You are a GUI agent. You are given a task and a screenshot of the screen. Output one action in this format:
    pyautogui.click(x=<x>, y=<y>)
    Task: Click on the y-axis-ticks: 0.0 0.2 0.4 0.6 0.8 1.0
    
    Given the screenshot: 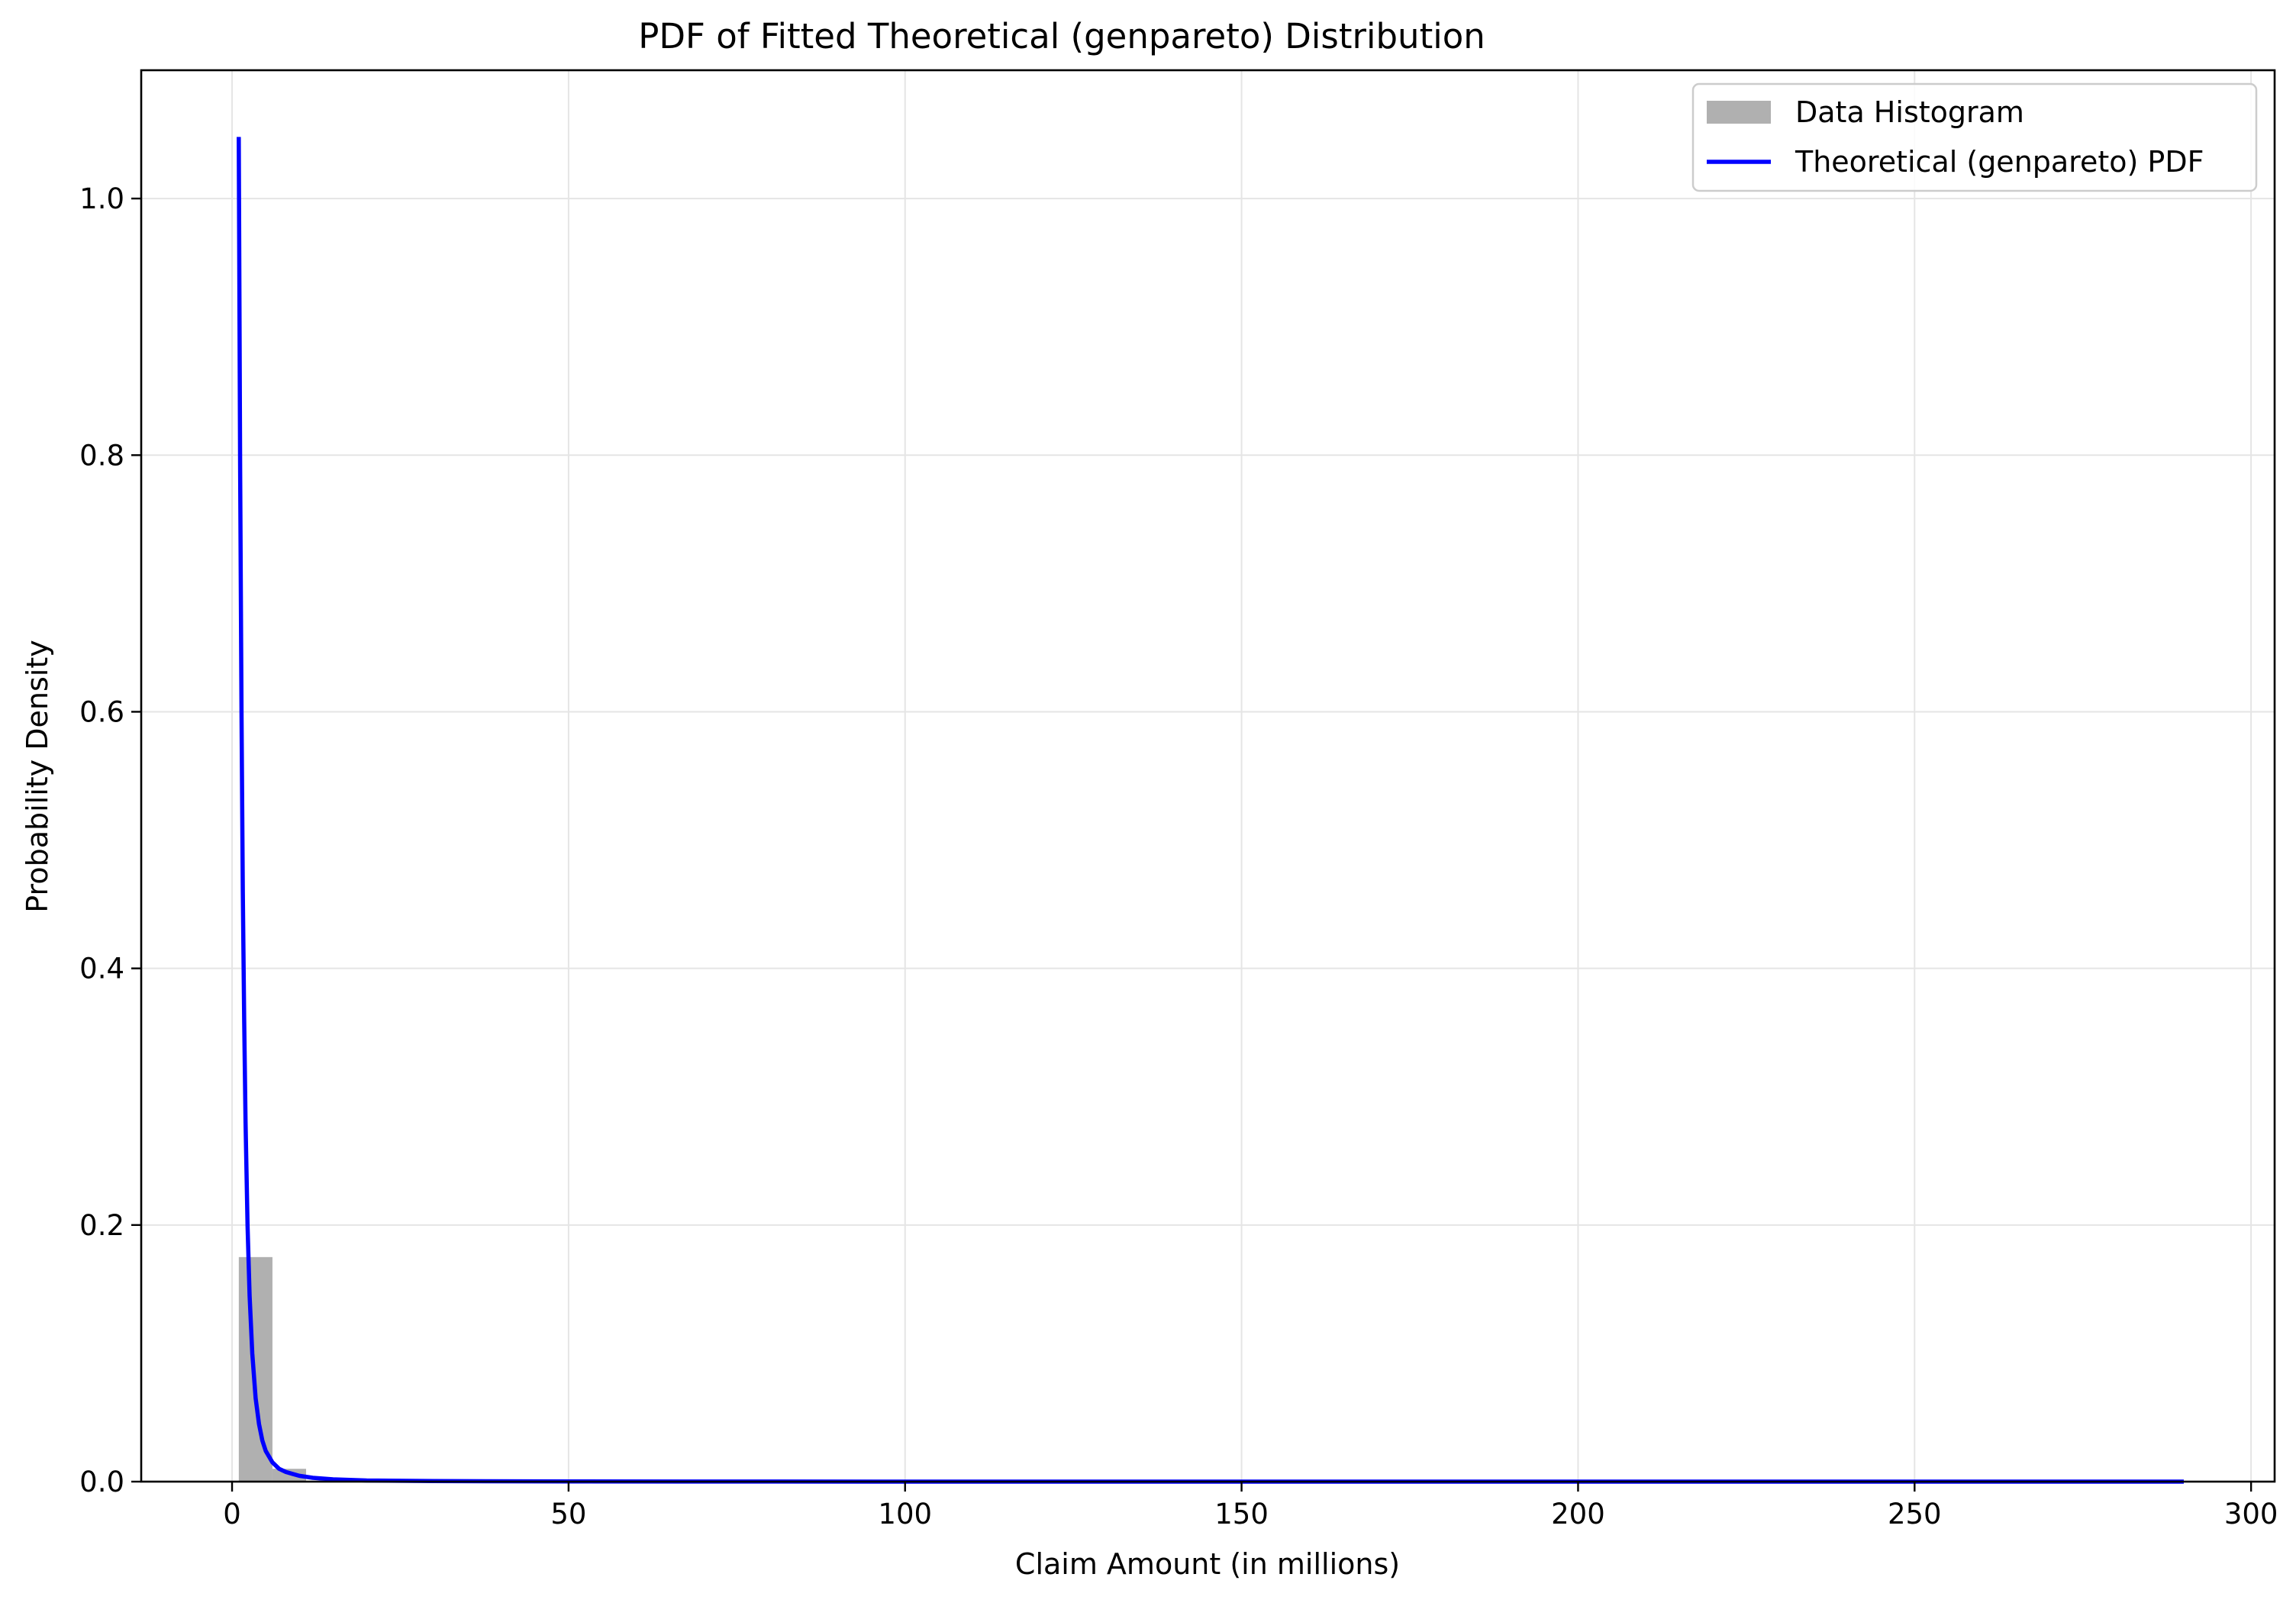 What is the action you would take?
    pyautogui.click(x=110, y=840)
    